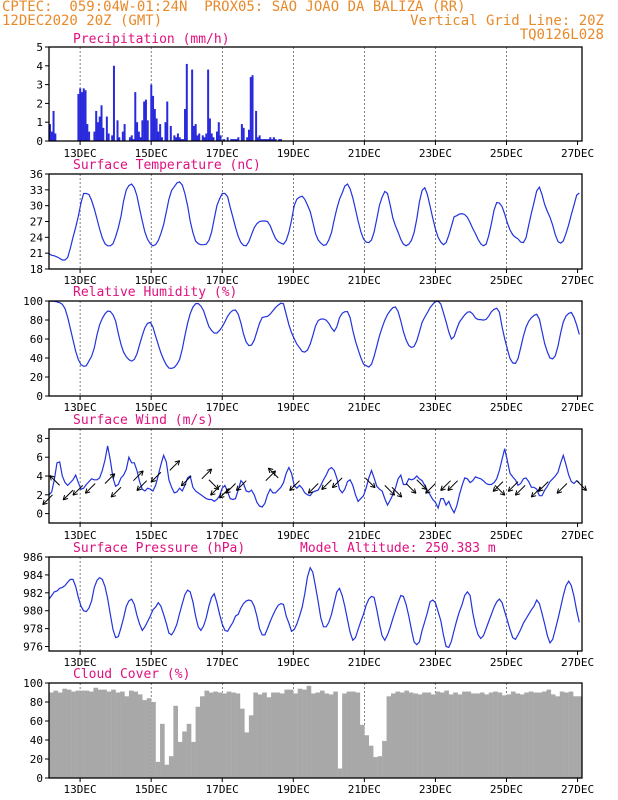 The width and height of the screenshot is (618, 800). Describe the element at coordinates (506, 153) in the screenshot. I see `x-tick-label: 25DEC` at that location.